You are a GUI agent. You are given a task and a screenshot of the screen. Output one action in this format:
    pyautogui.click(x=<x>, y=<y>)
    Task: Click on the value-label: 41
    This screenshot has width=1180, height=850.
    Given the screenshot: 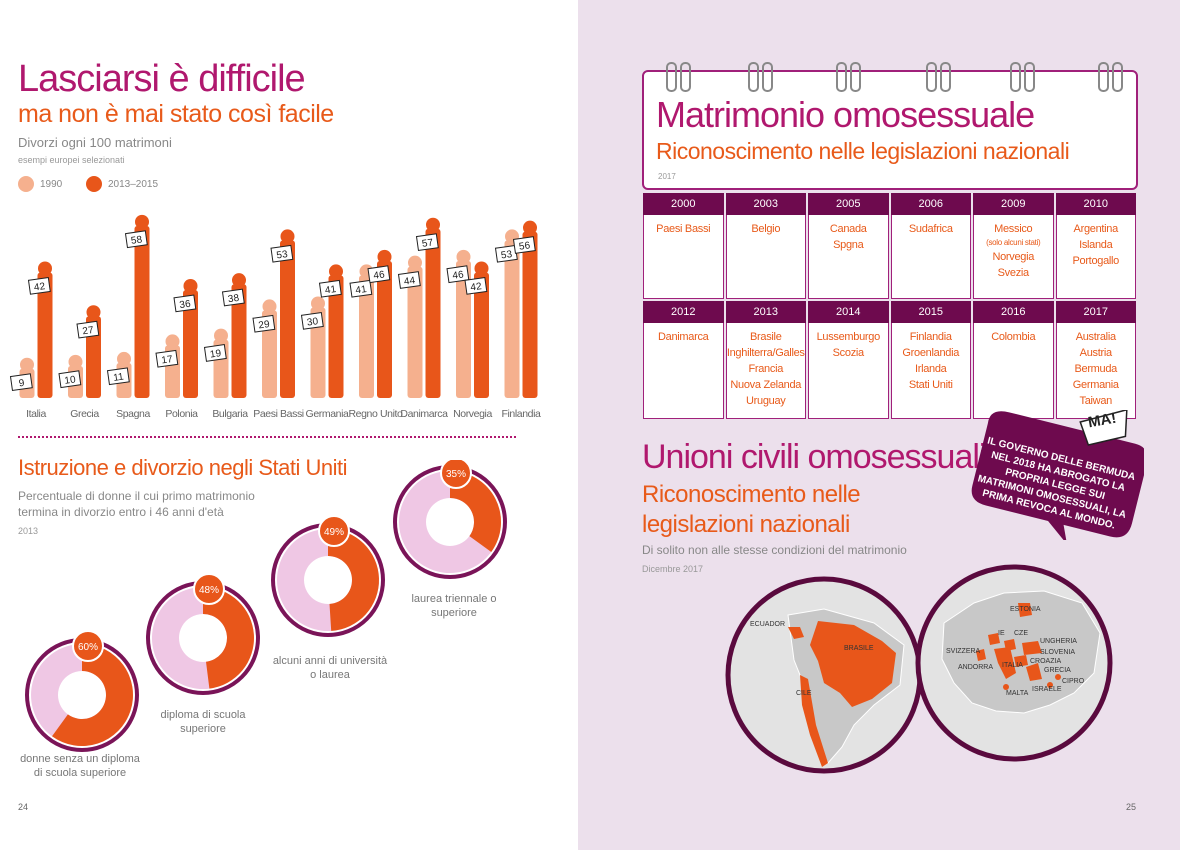 What is the action you would take?
    pyautogui.click(x=361, y=290)
    